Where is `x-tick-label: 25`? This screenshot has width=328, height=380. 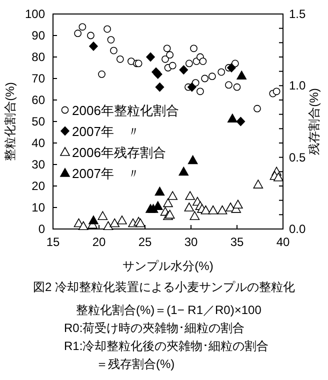
x-tick-label: 25 is located at coordinates (145, 242).